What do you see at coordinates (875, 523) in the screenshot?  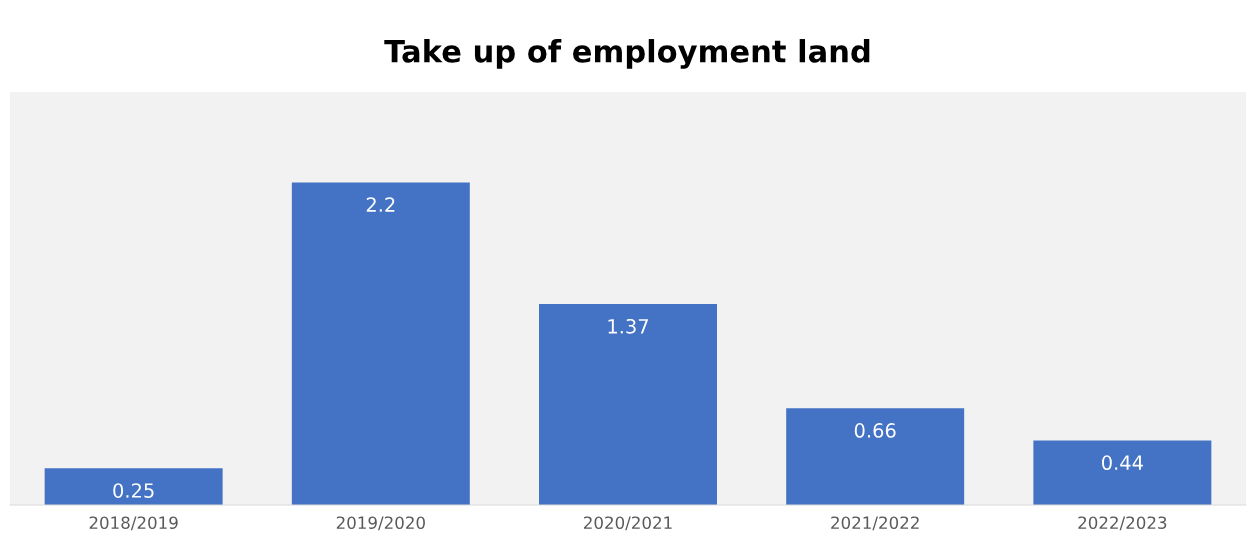 I see `x-tick-label: 2021/2022` at bounding box center [875, 523].